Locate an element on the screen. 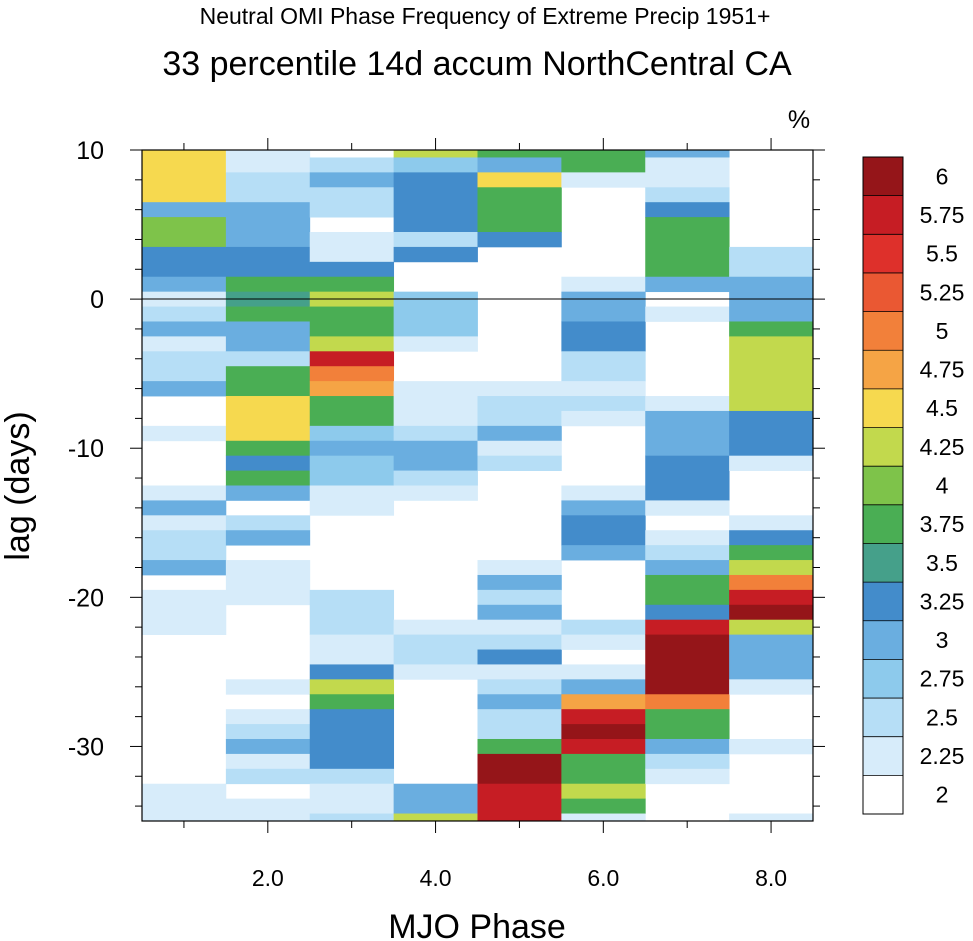  colorbar-label: 3.75 is located at coordinates (942, 524).